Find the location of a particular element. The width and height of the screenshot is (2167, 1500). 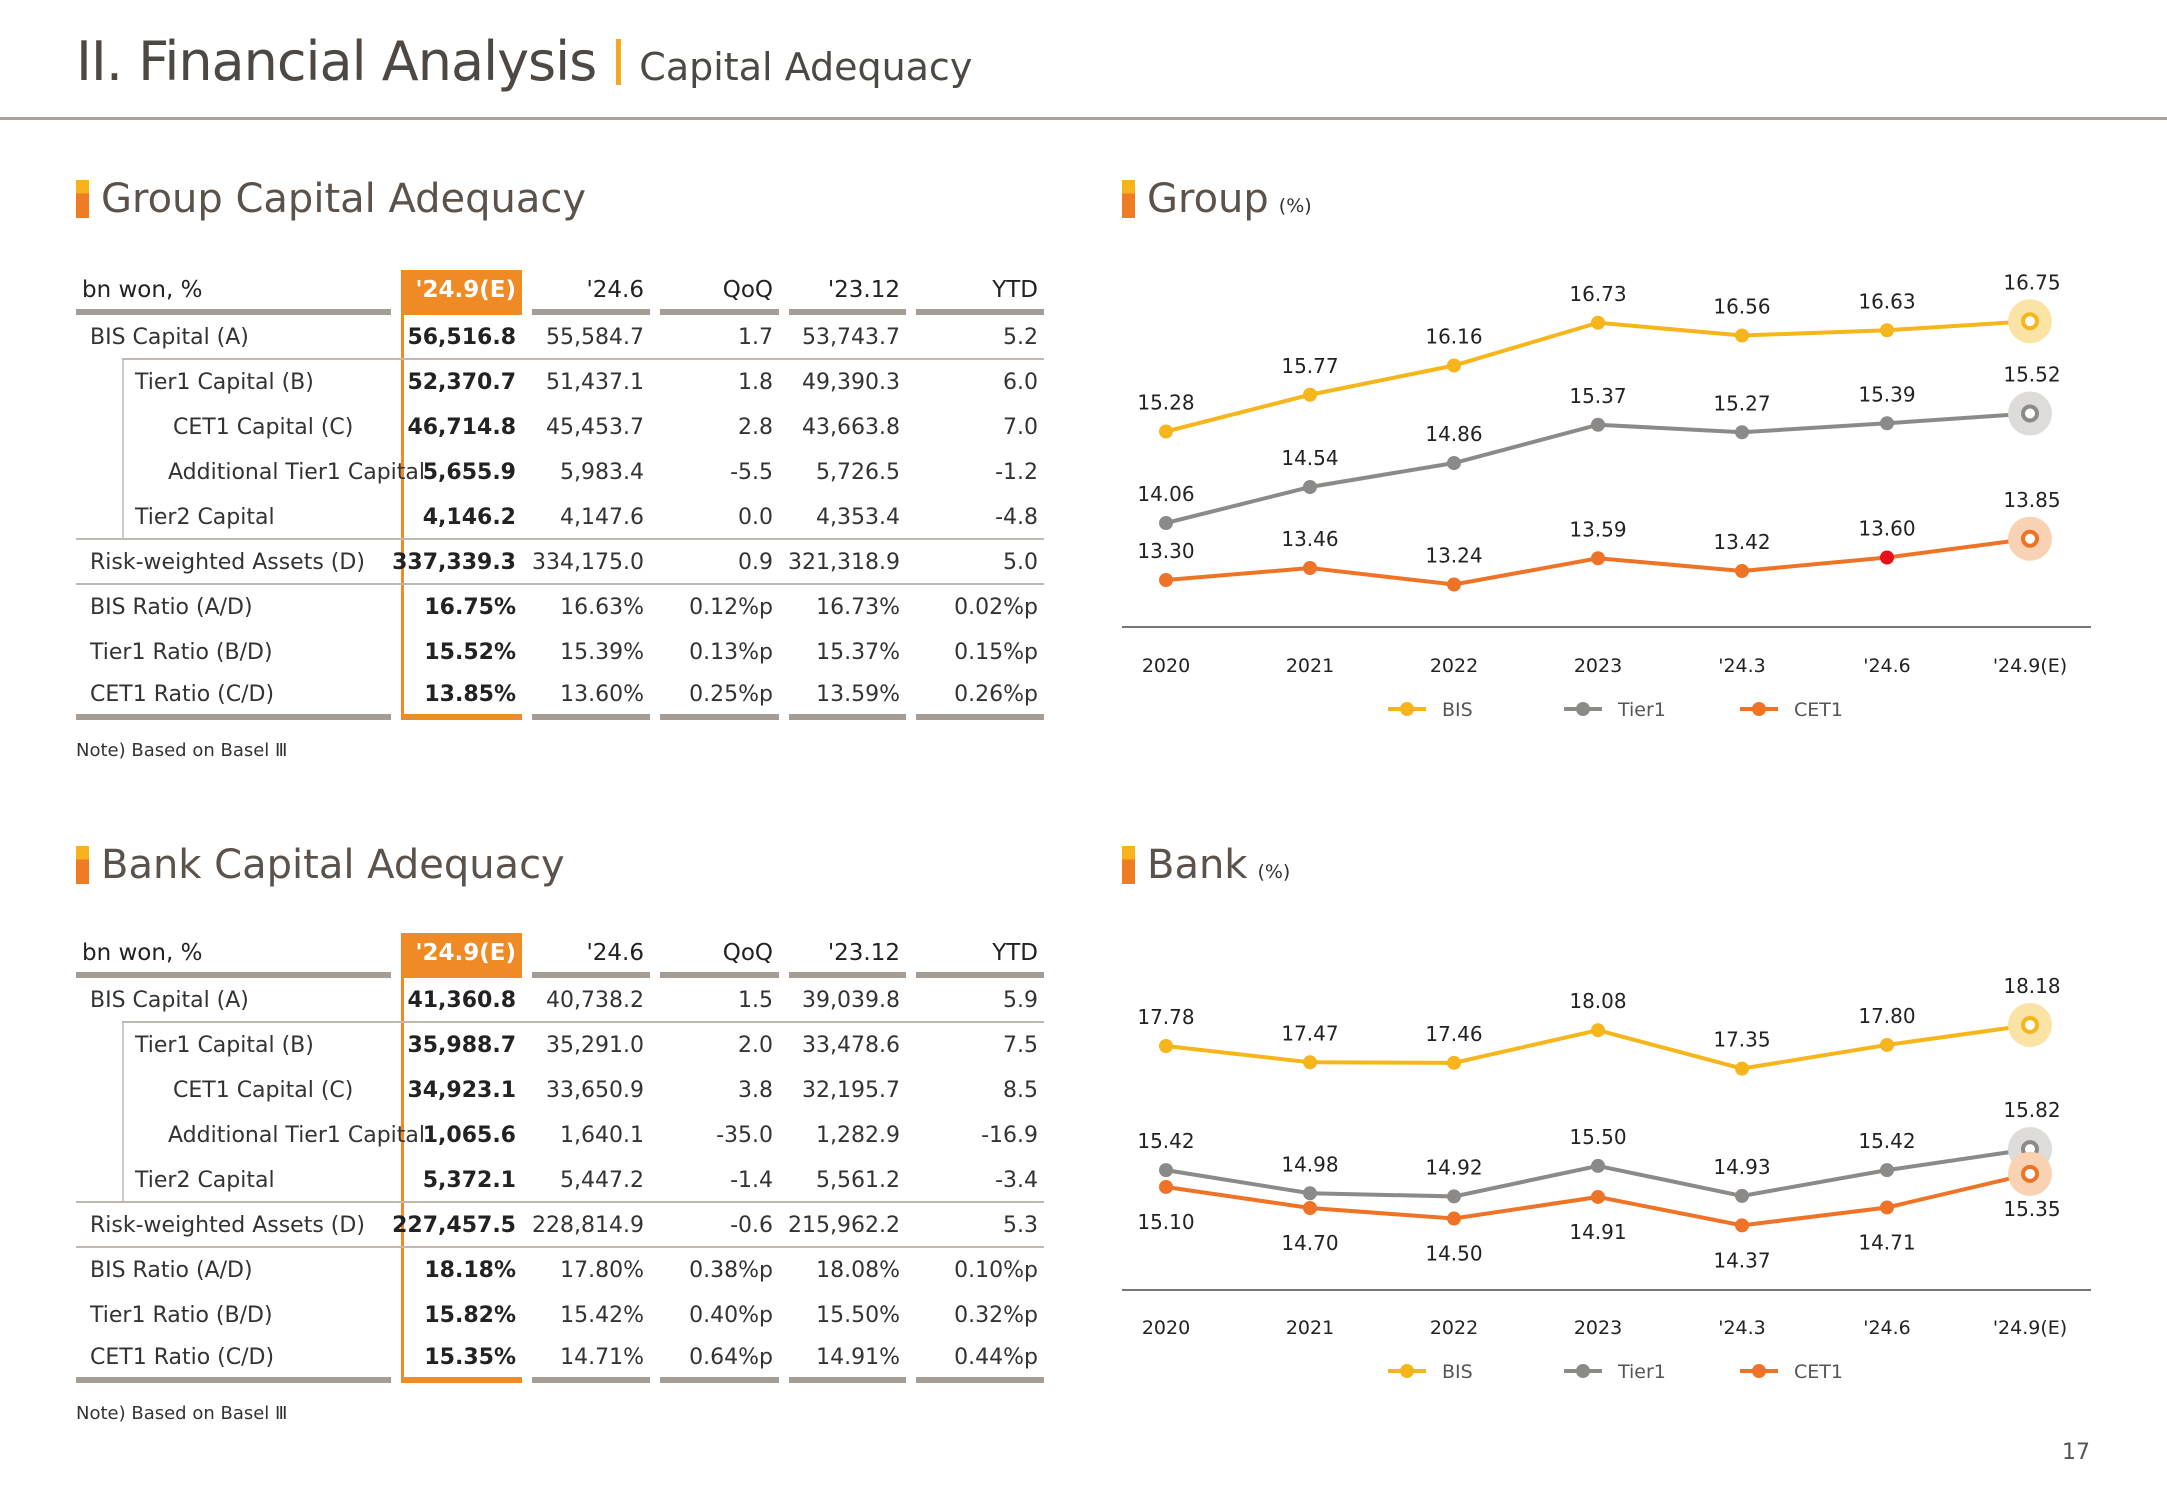

table-cell: 16.63% is located at coordinates (602, 607).